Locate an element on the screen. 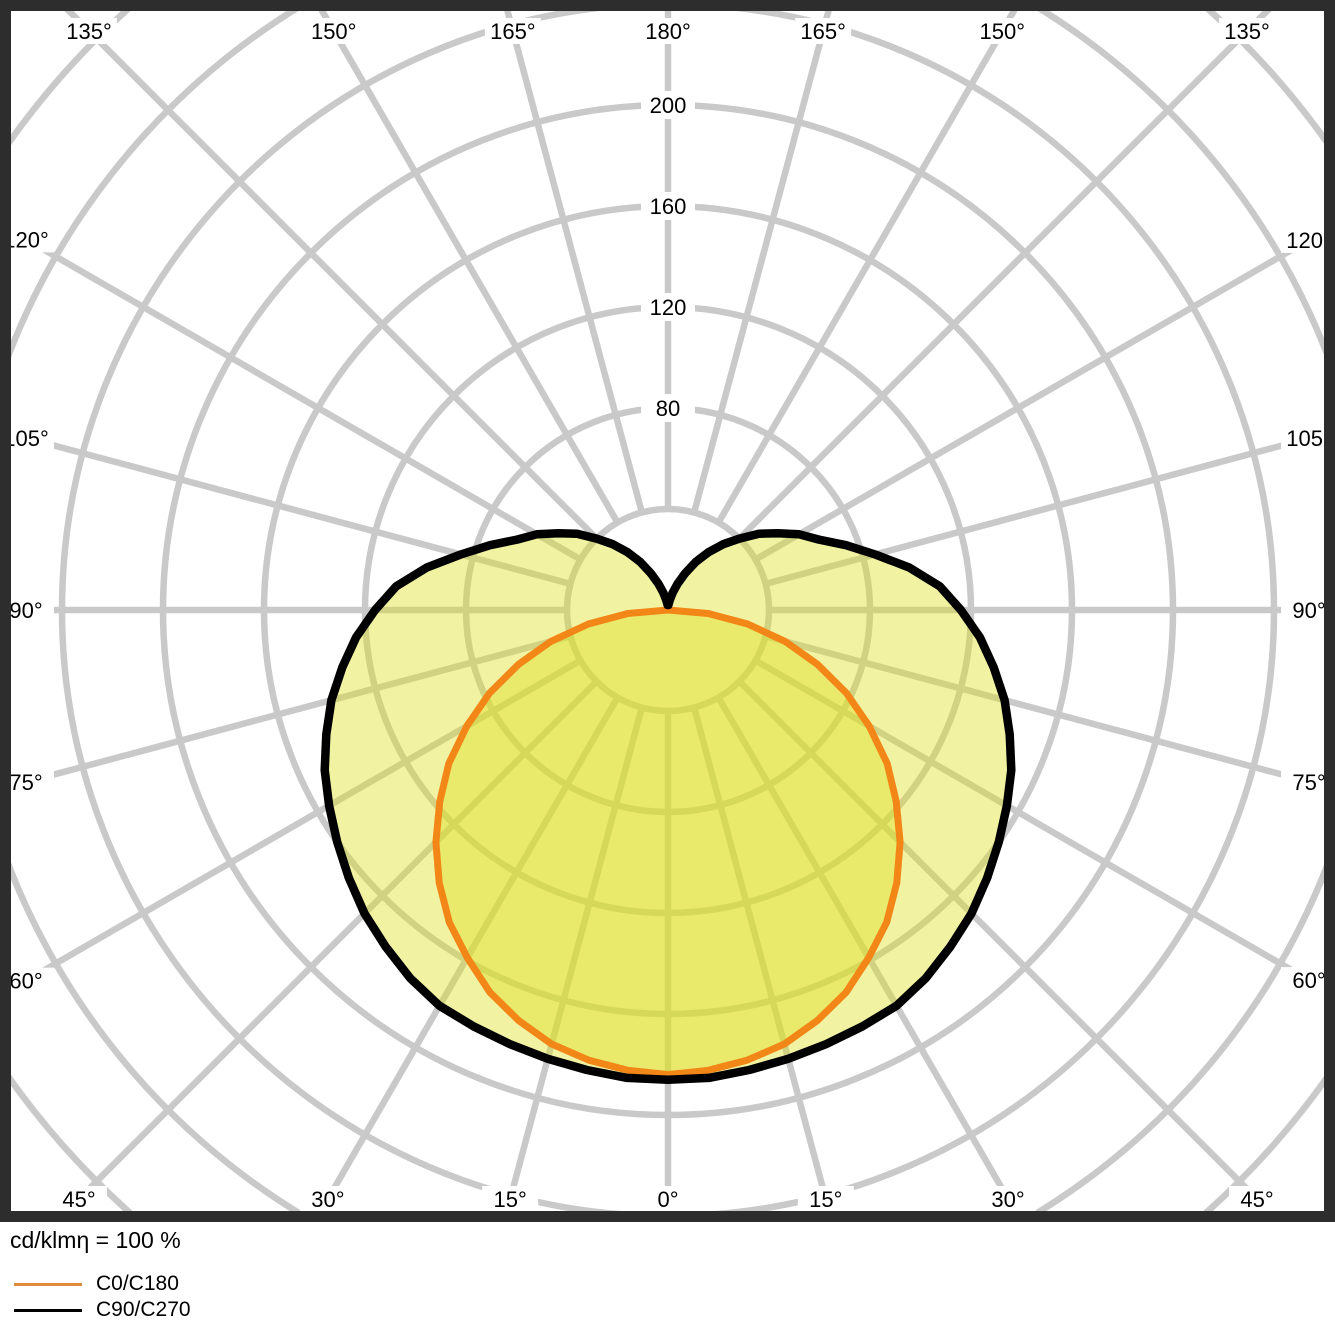  svg-text: 120 is located at coordinates (668, 307).